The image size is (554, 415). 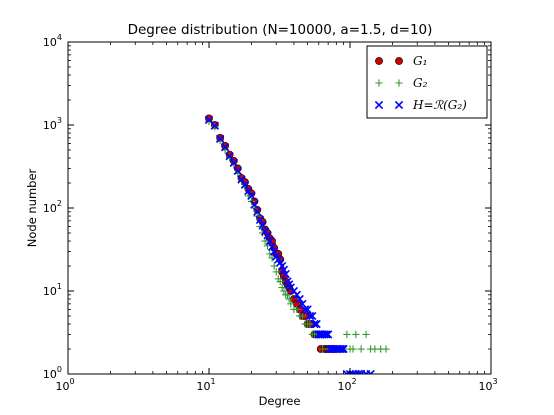 I want to click on y-tick-label: 10⁴, so click(x=52, y=41).